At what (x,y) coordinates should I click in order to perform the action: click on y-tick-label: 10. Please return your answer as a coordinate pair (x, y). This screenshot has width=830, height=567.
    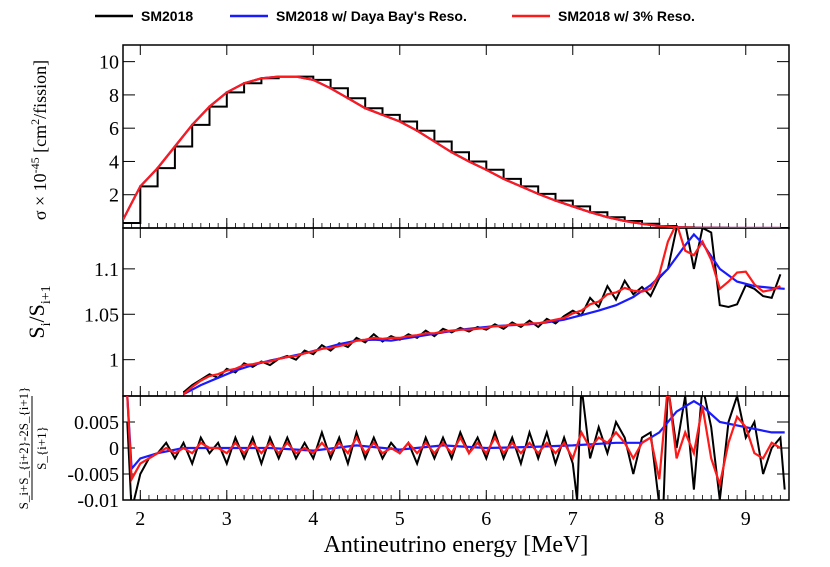
    Looking at the image, I should click on (109, 63).